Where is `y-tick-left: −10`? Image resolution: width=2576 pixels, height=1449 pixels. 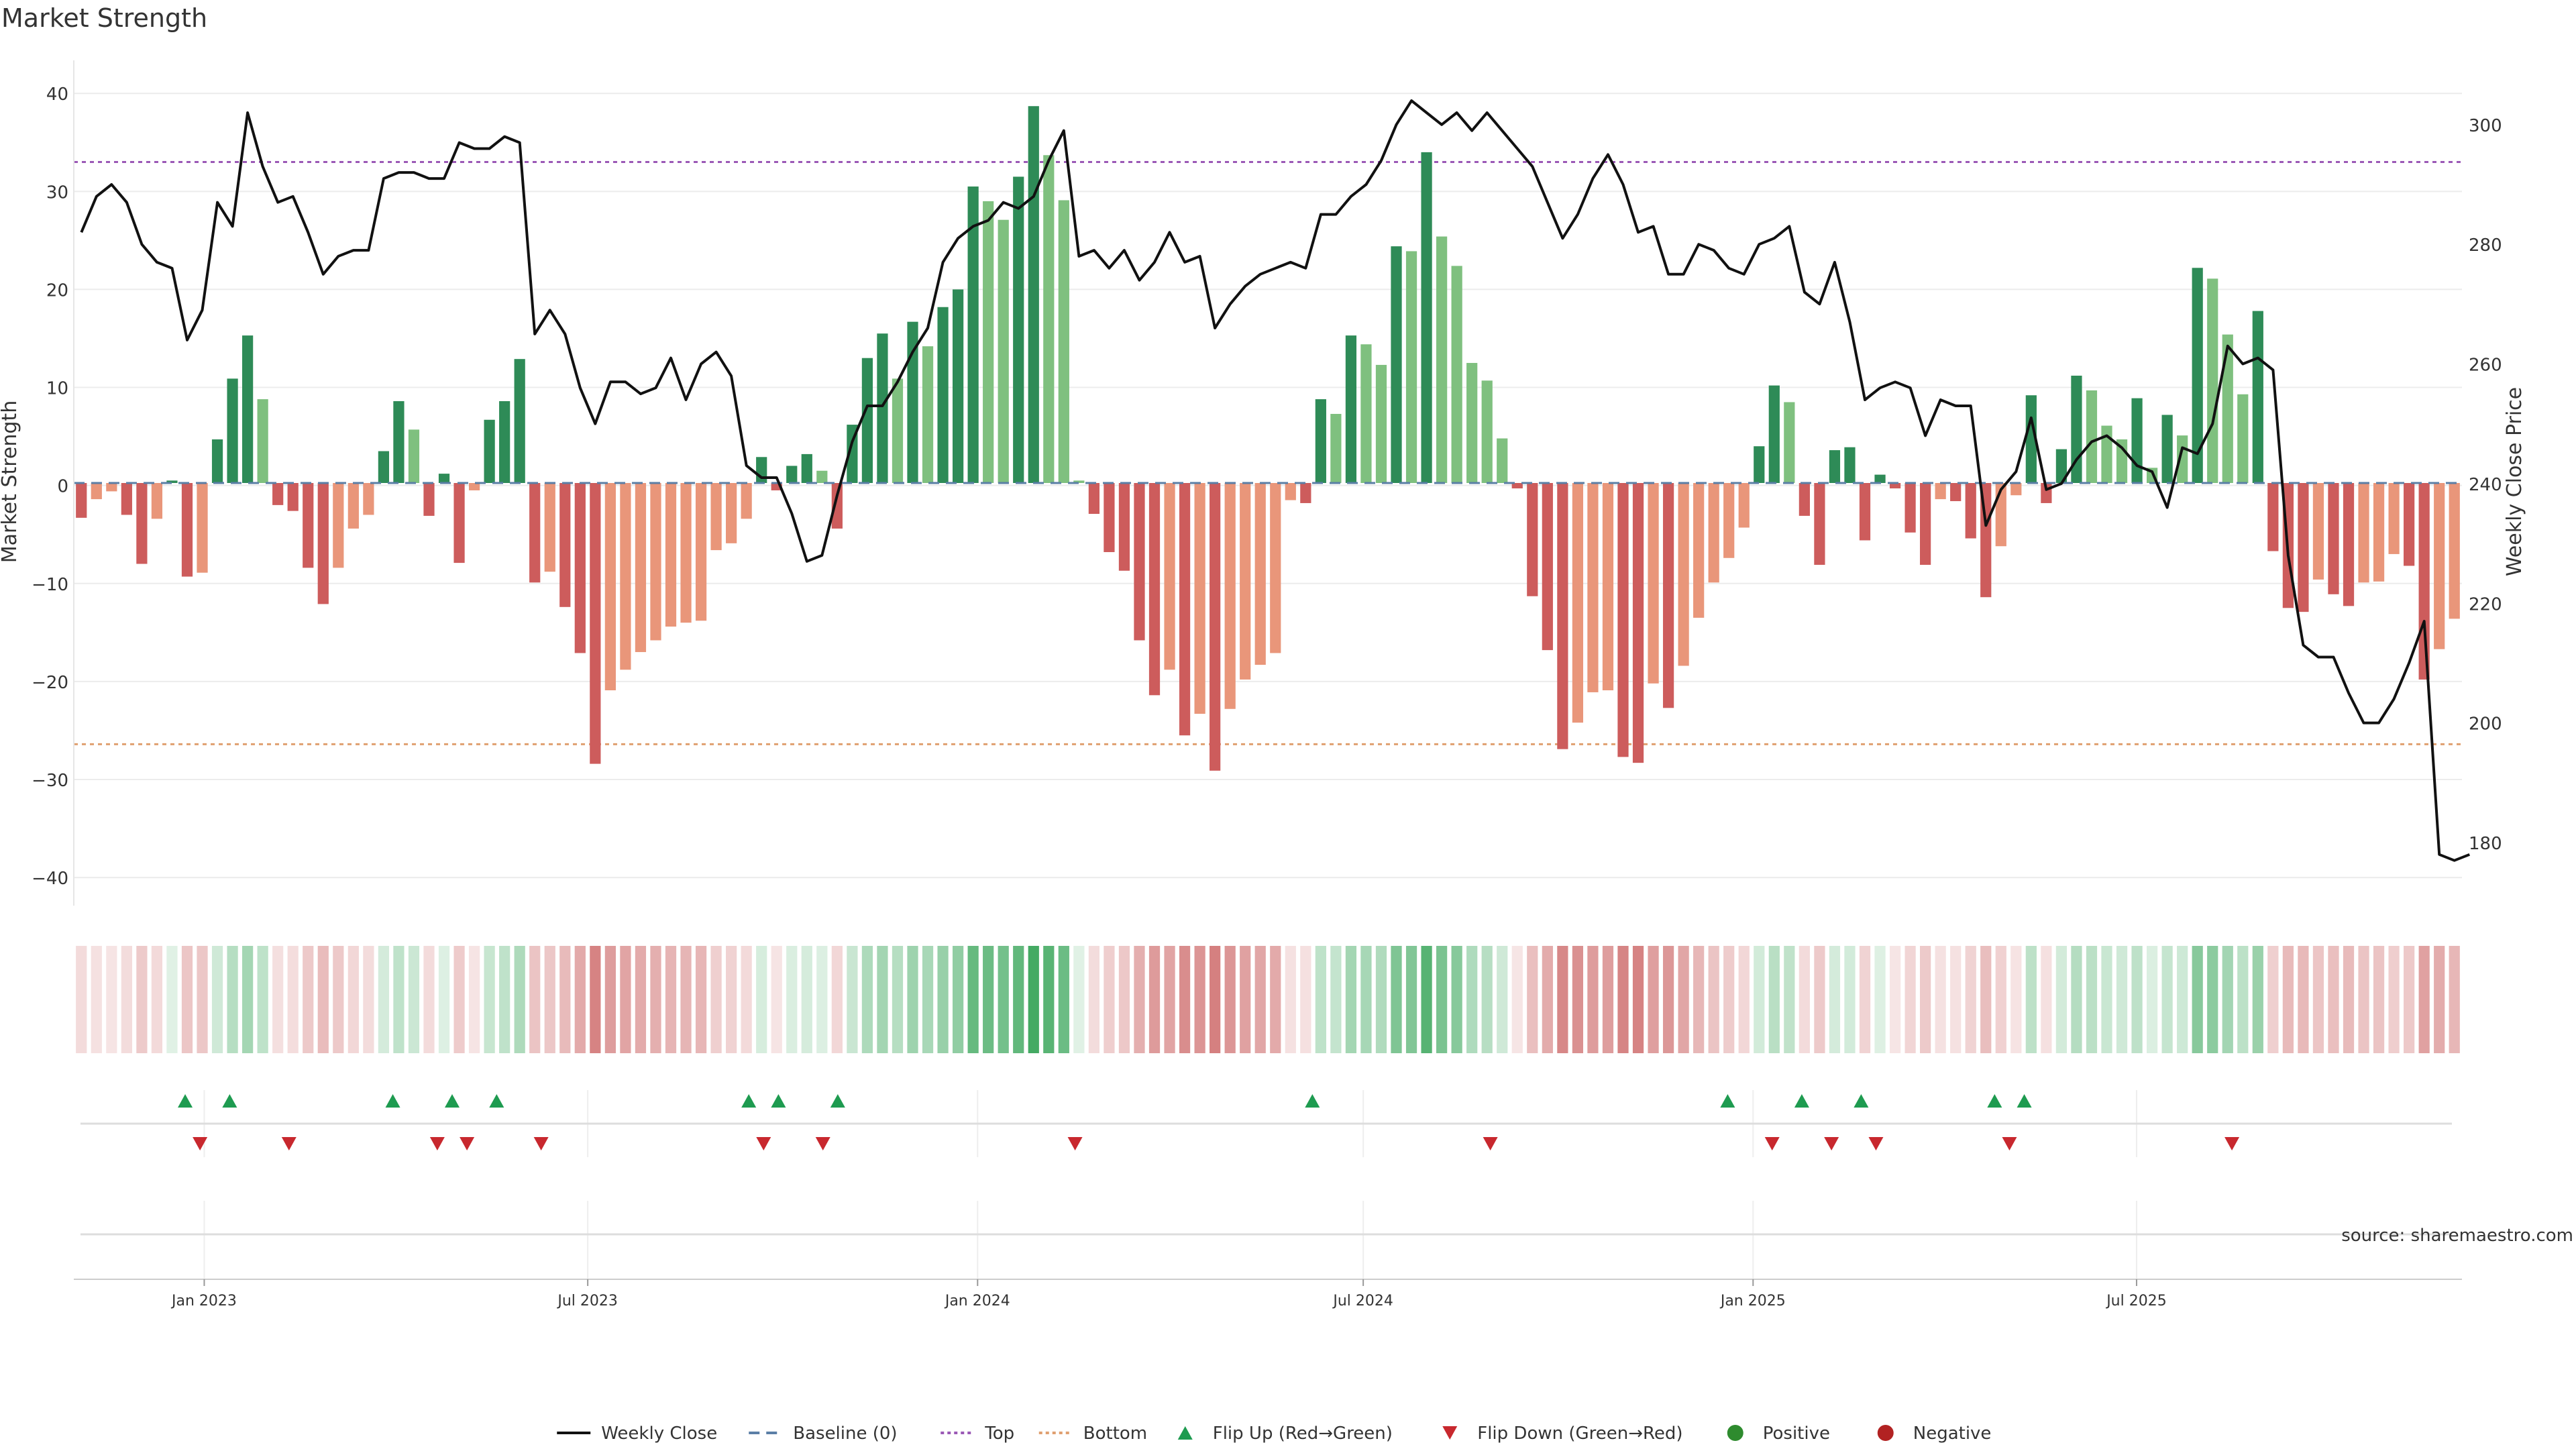
y-tick-left: −10 is located at coordinates (50, 585).